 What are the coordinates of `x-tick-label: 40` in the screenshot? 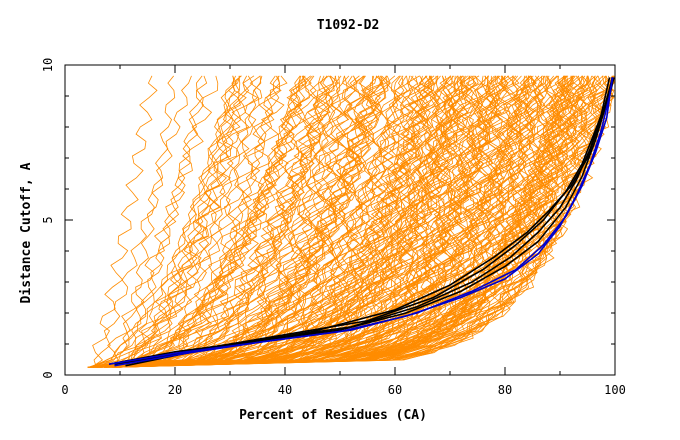 It's located at (285, 390).